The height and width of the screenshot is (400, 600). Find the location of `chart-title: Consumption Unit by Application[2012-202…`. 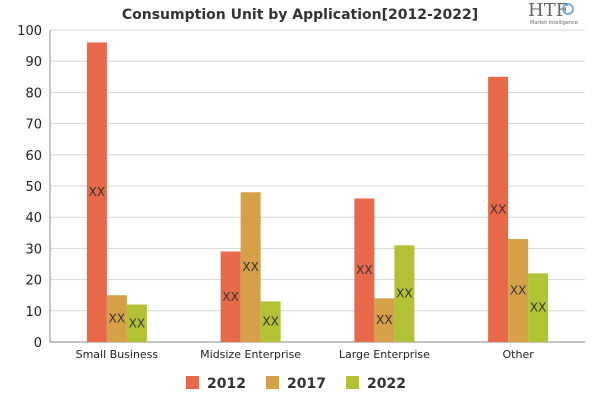

chart-title: Consumption Unit by Application[2012-202… is located at coordinates (300, 15).